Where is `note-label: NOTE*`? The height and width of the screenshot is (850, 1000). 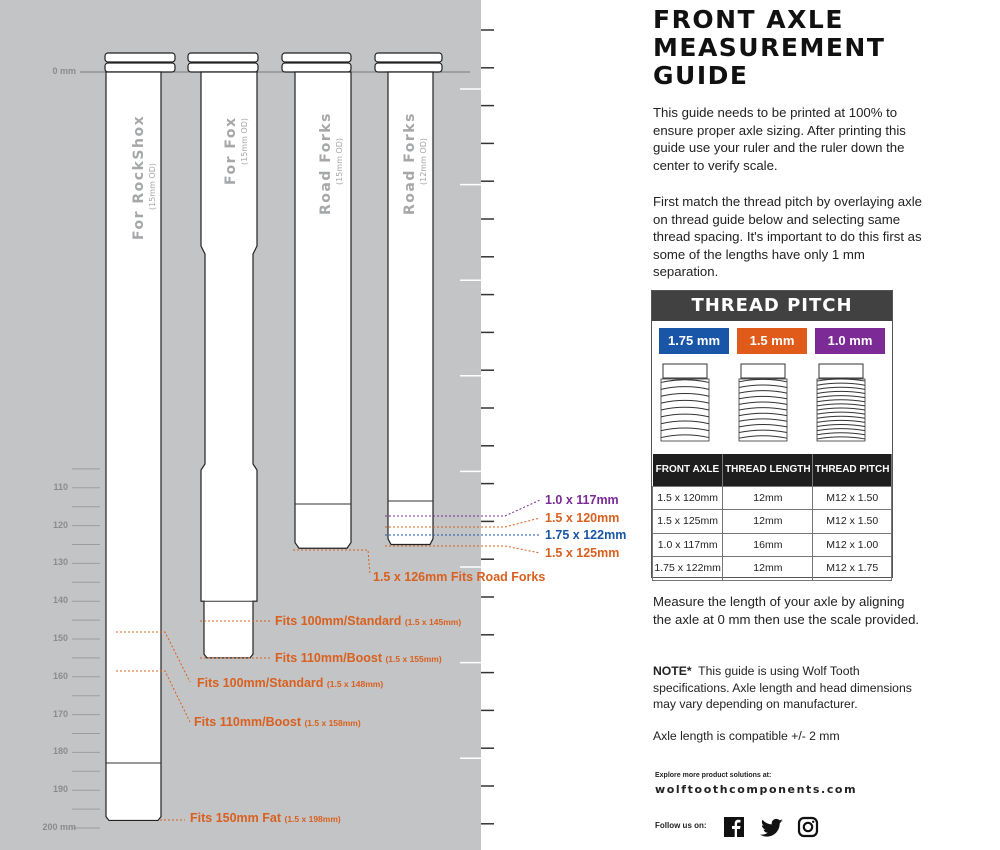
note-label: NOTE* is located at coordinates (672, 671).